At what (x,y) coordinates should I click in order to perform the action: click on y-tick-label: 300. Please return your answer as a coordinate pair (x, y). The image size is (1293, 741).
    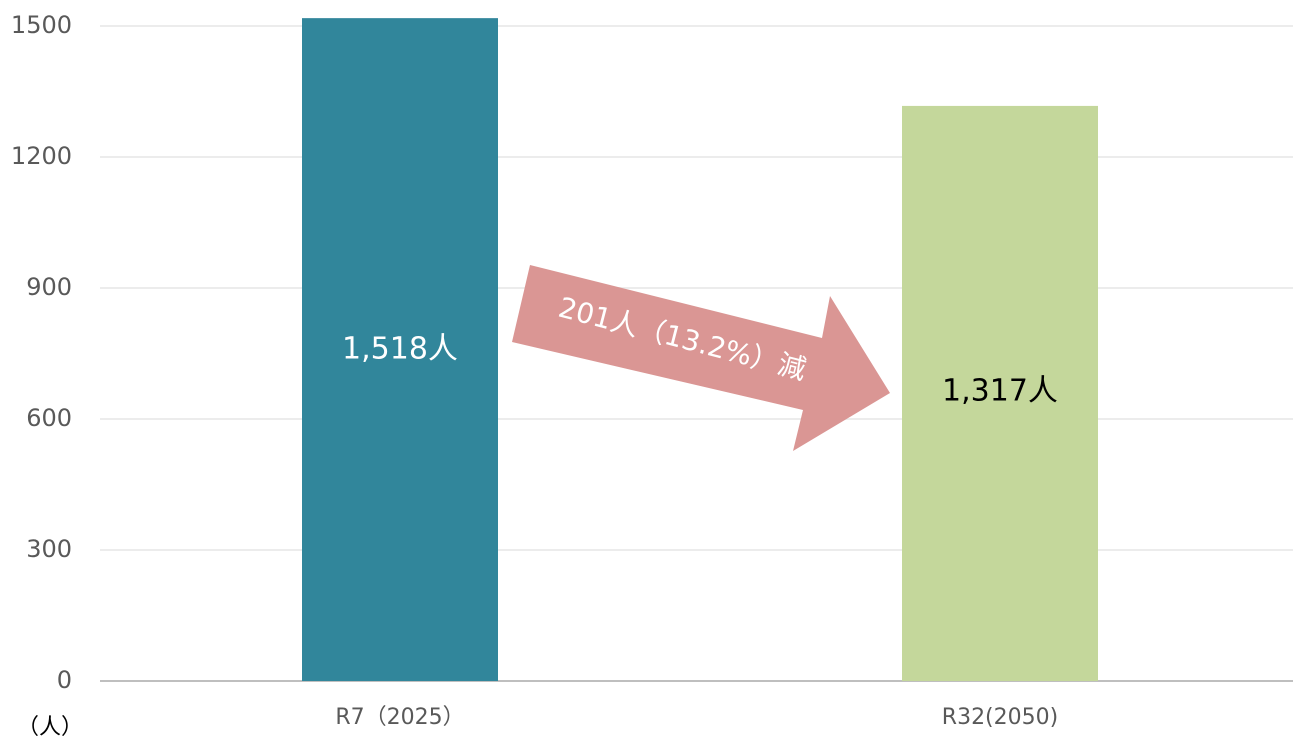
    Looking at the image, I should click on (49, 549).